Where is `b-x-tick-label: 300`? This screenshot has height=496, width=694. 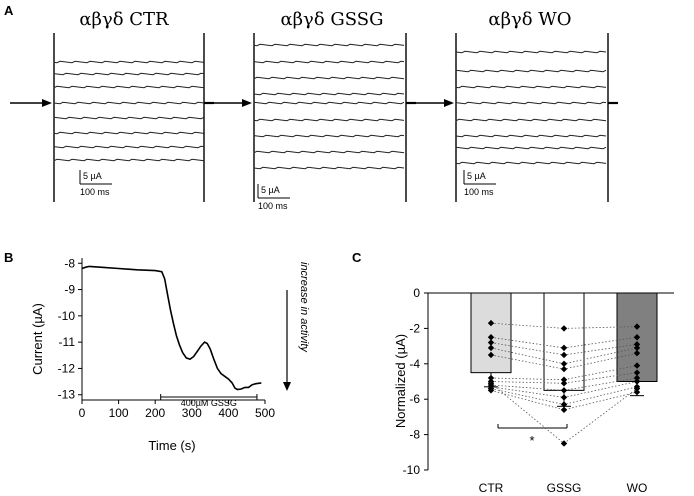
b-x-tick-label: 300 is located at coordinates (192, 413).